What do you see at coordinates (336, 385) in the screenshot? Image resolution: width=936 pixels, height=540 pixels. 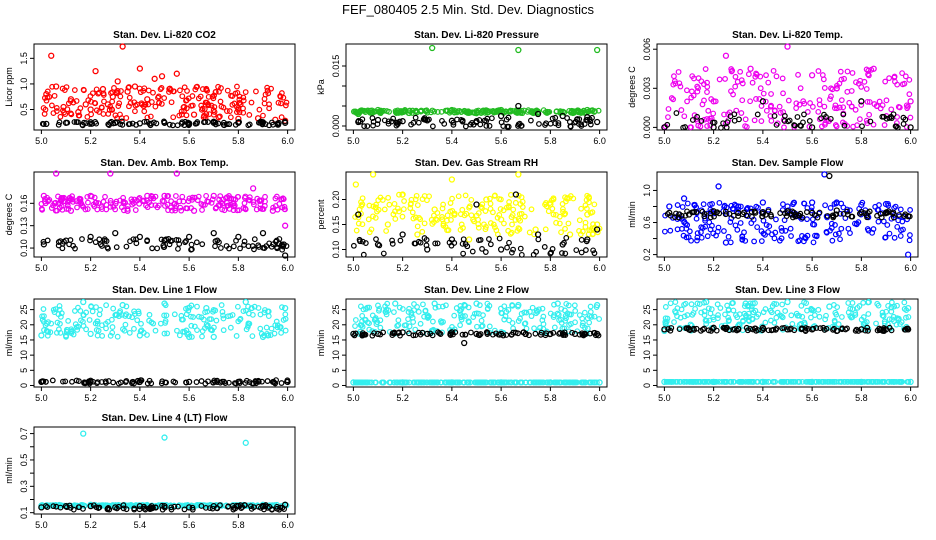 I see `y-tick-label: 0` at bounding box center [336, 385].